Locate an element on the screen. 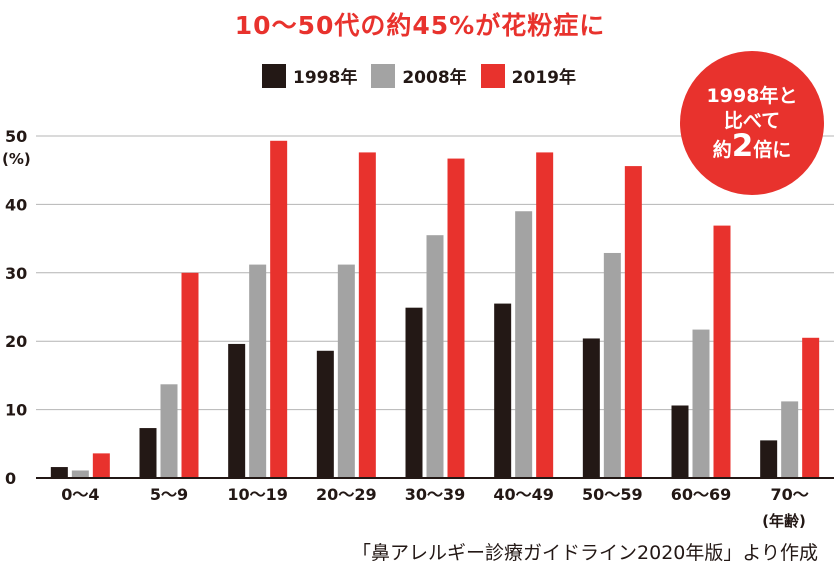  x-tick-label: 0〜4 is located at coordinates (80, 494).